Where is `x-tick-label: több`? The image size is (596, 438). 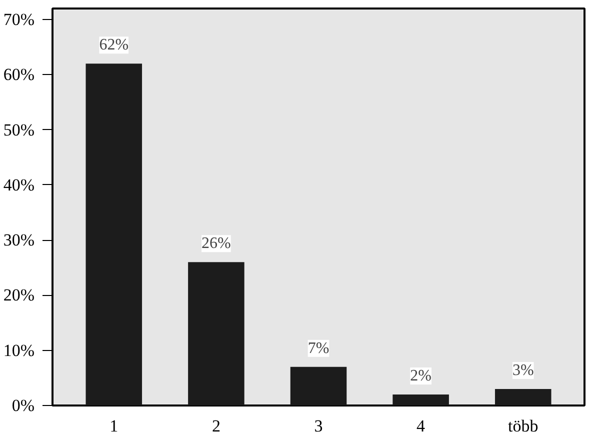 x-tick-label: több is located at coordinates (523, 426).